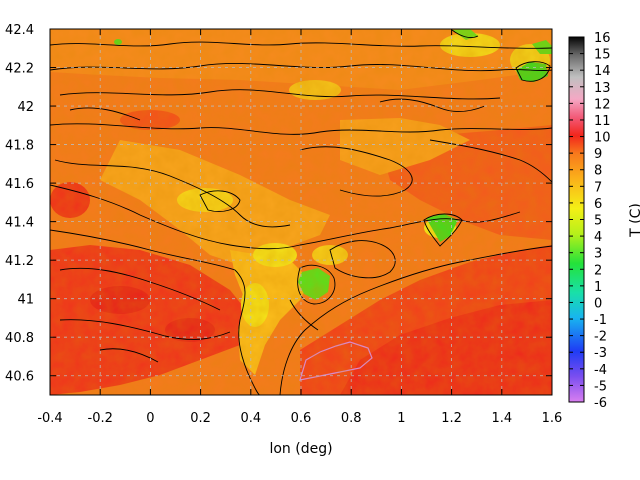 The image size is (640, 480). Describe the element at coordinates (600, 353) in the screenshot. I see `colorbar-tick-label: -3` at that location.